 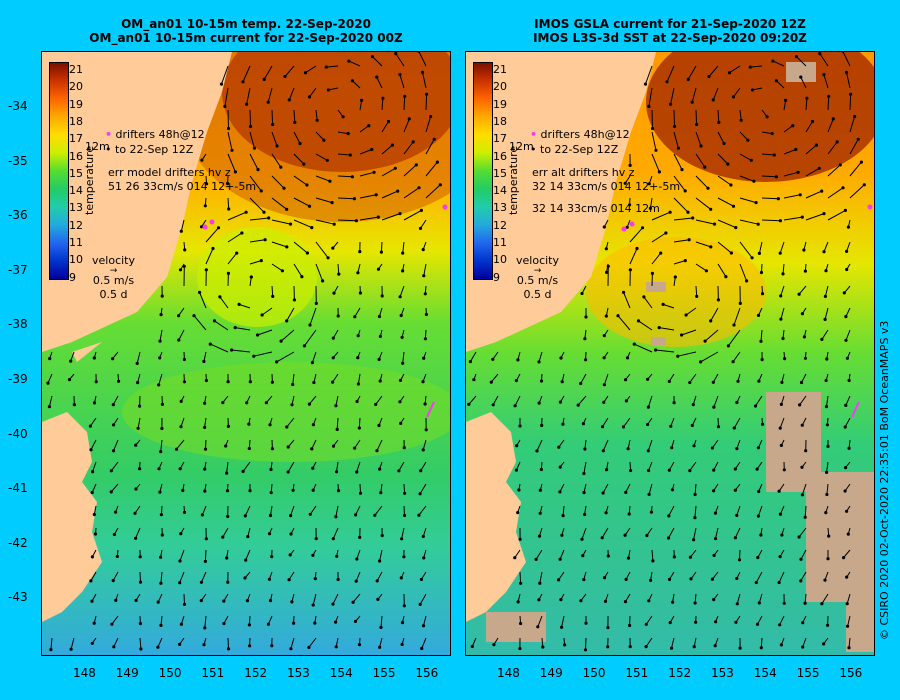 What do you see at coordinates (18, 106) in the screenshot?
I see `y-tick-label: -34` at bounding box center [18, 106].